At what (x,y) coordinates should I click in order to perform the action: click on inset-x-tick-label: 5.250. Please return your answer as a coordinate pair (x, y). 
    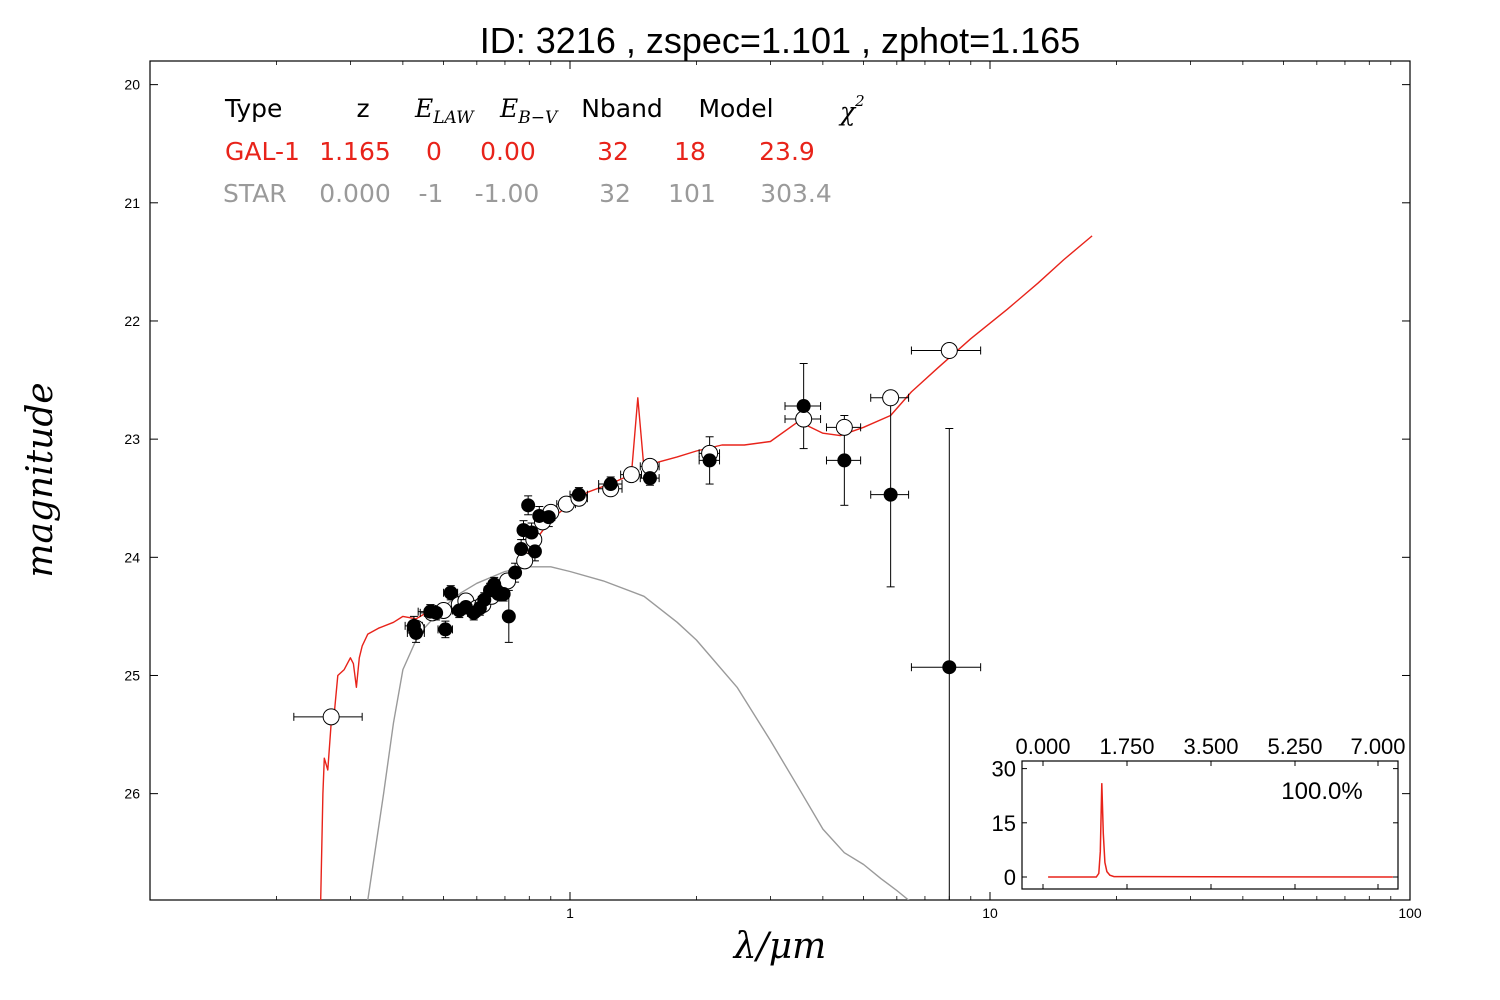
    Looking at the image, I should click on (1294, 746).